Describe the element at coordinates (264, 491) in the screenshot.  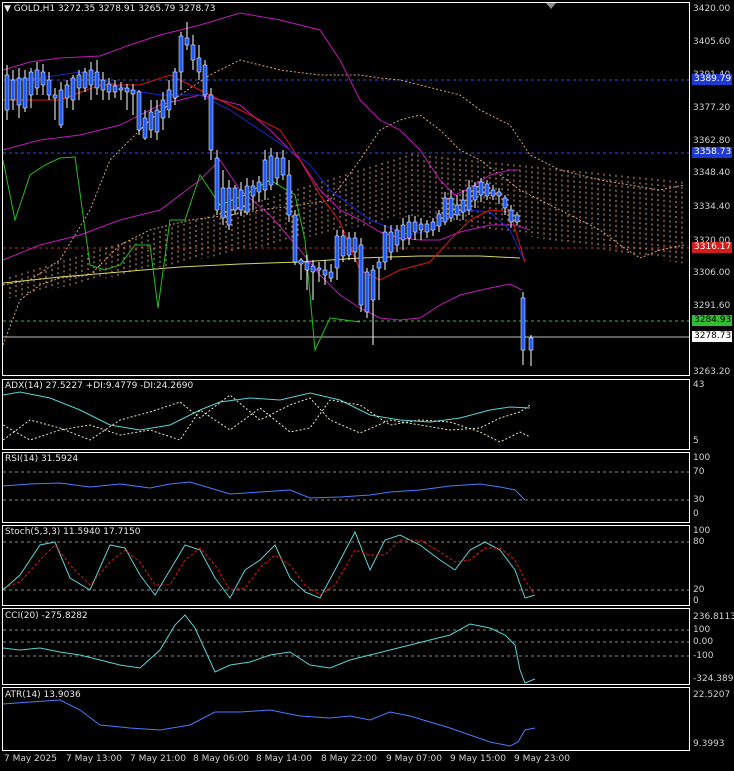
I see `rsi-line` at that location.